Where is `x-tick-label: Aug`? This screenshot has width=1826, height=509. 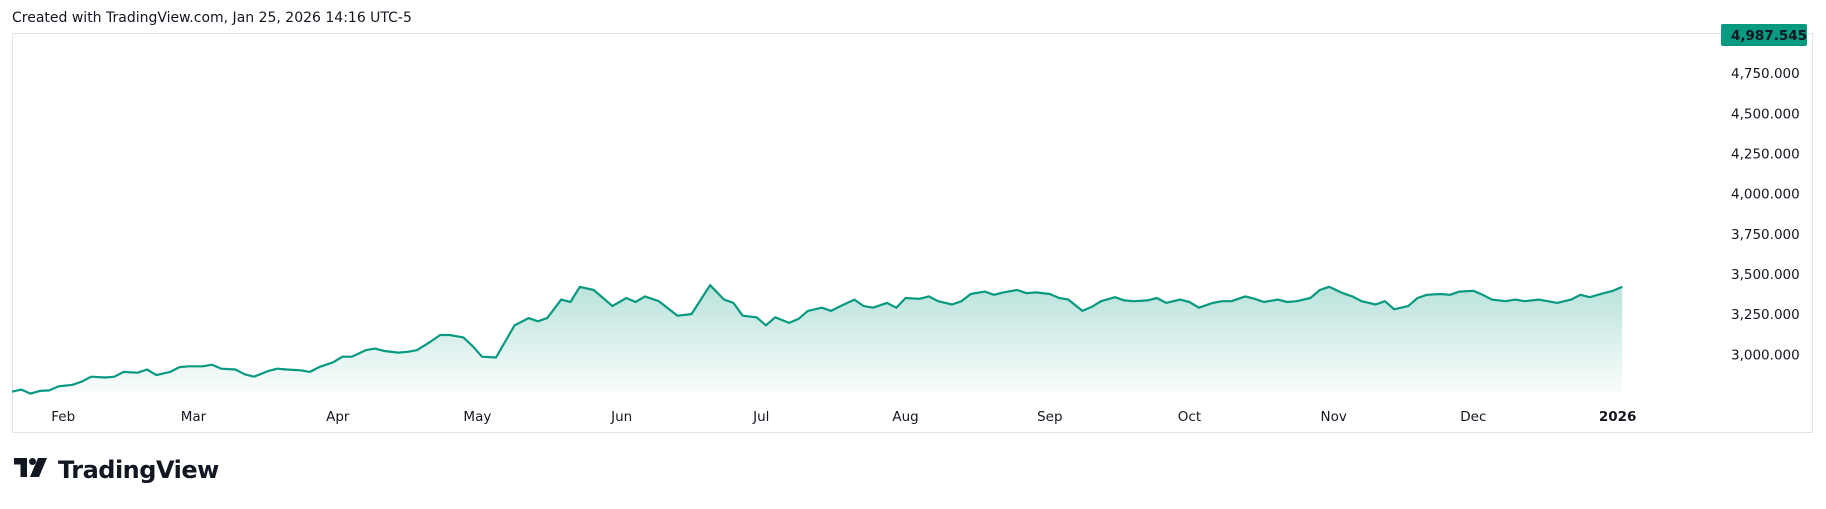
x-tick-label: Aug is located at coordinates (905, 417).